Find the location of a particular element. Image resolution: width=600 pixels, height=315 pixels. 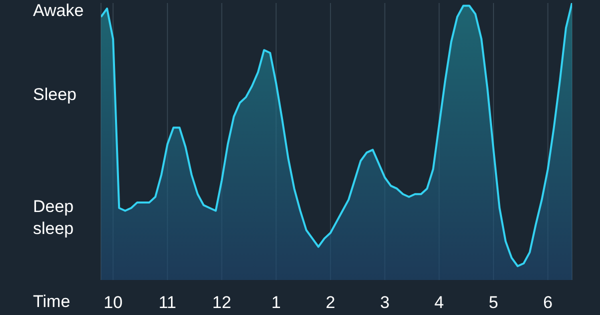

x-tick-label: 4 is located at coordinates (439, 302).